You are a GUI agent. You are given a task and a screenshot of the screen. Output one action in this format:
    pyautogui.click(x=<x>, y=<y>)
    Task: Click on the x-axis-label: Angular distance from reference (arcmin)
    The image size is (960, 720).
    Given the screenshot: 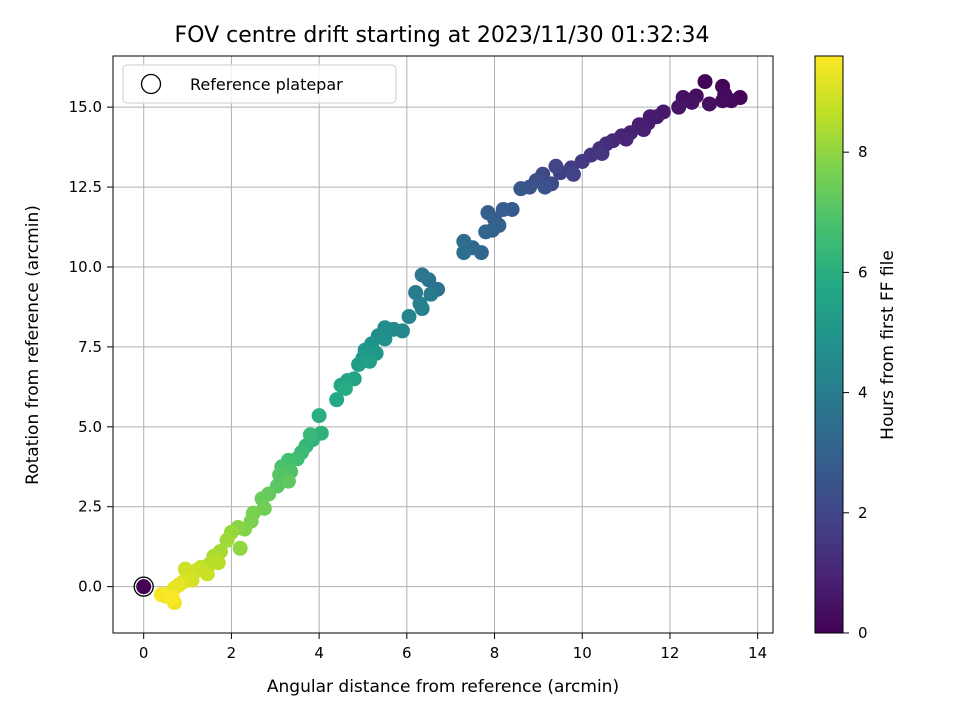 What is the action you would take?
    pyautogui.click(x=443, y=687)
    